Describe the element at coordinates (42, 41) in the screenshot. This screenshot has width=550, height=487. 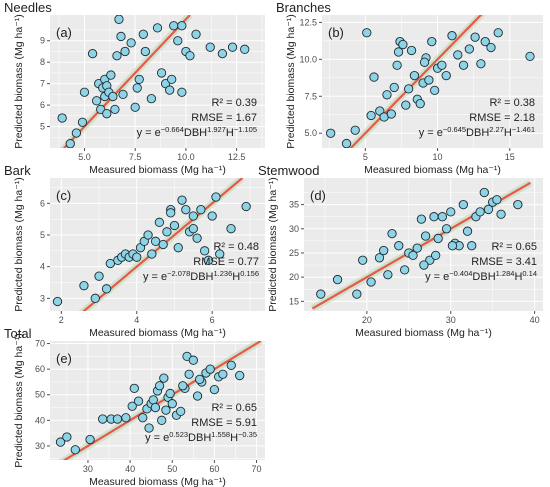
I see `y-tick-label: 9` at that location.